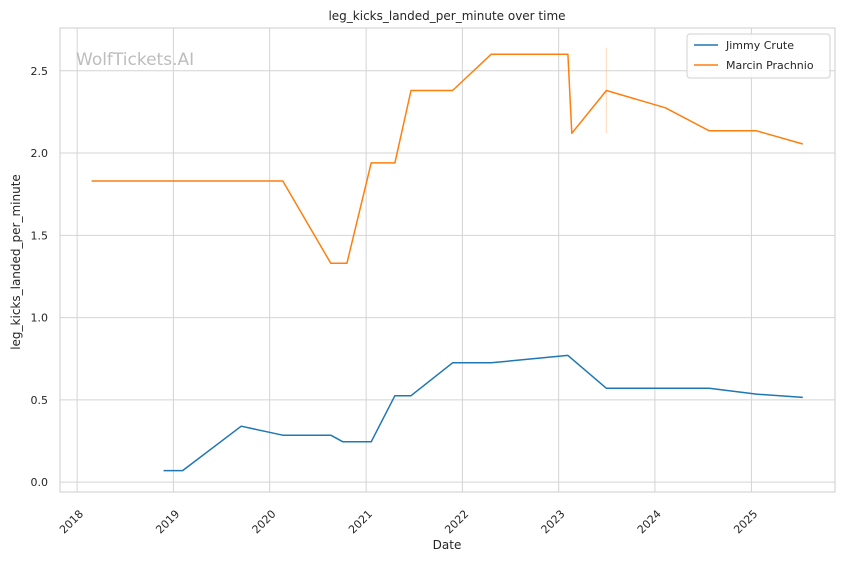 The width and height of the screenshot is (844, 561). I want to click on y-tick-label: 0.5, so click(40, 400).